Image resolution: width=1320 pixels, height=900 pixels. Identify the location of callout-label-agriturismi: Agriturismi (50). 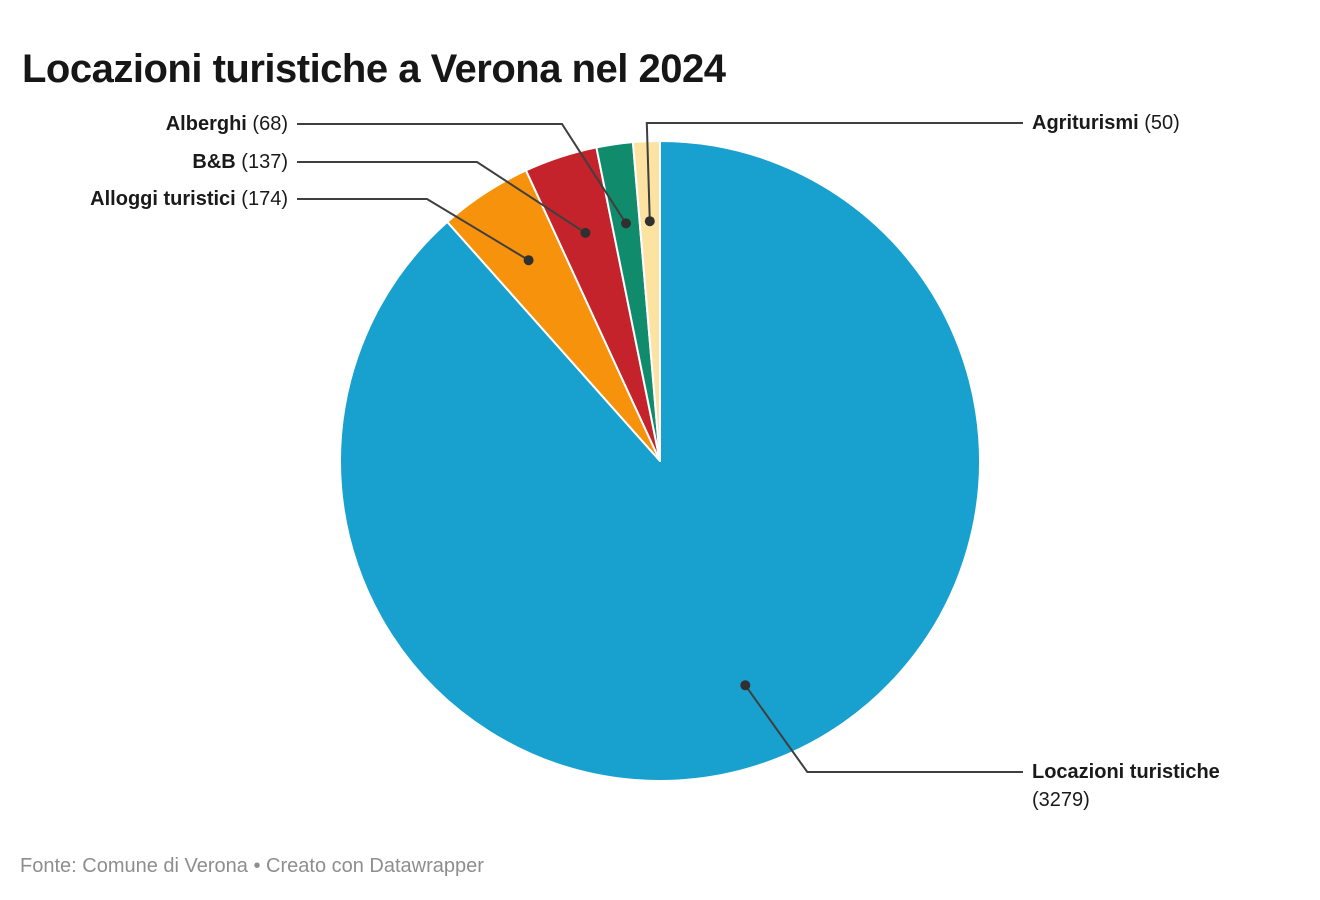
(1106, 123).